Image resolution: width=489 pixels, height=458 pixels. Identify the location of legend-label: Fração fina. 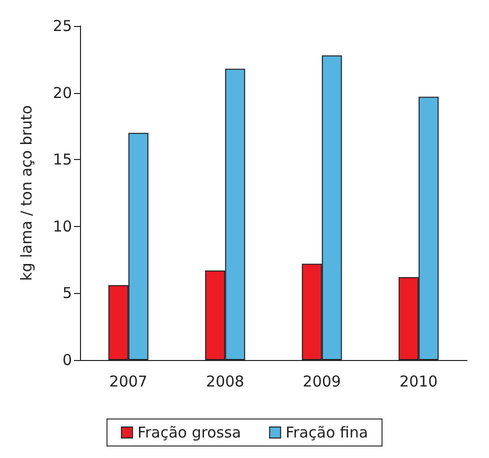
(327, 433).